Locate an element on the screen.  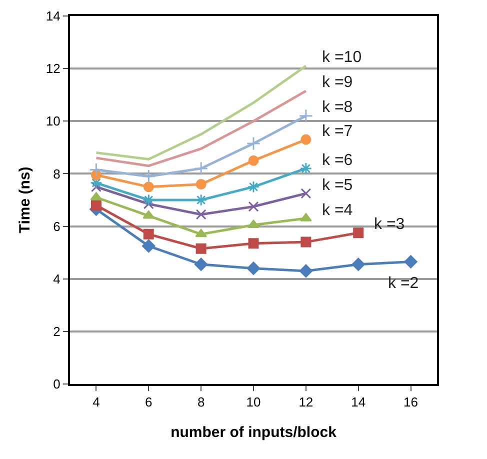
y-axis-title: Time (ns) is located at coordinates (25, 200).